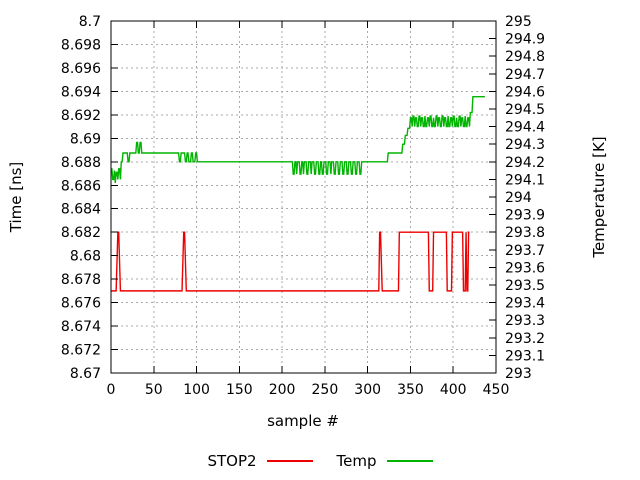 The height and width of the screenshot is (480, 640). I want to click on y2-tick-label: 294.2, so click(525, 163).